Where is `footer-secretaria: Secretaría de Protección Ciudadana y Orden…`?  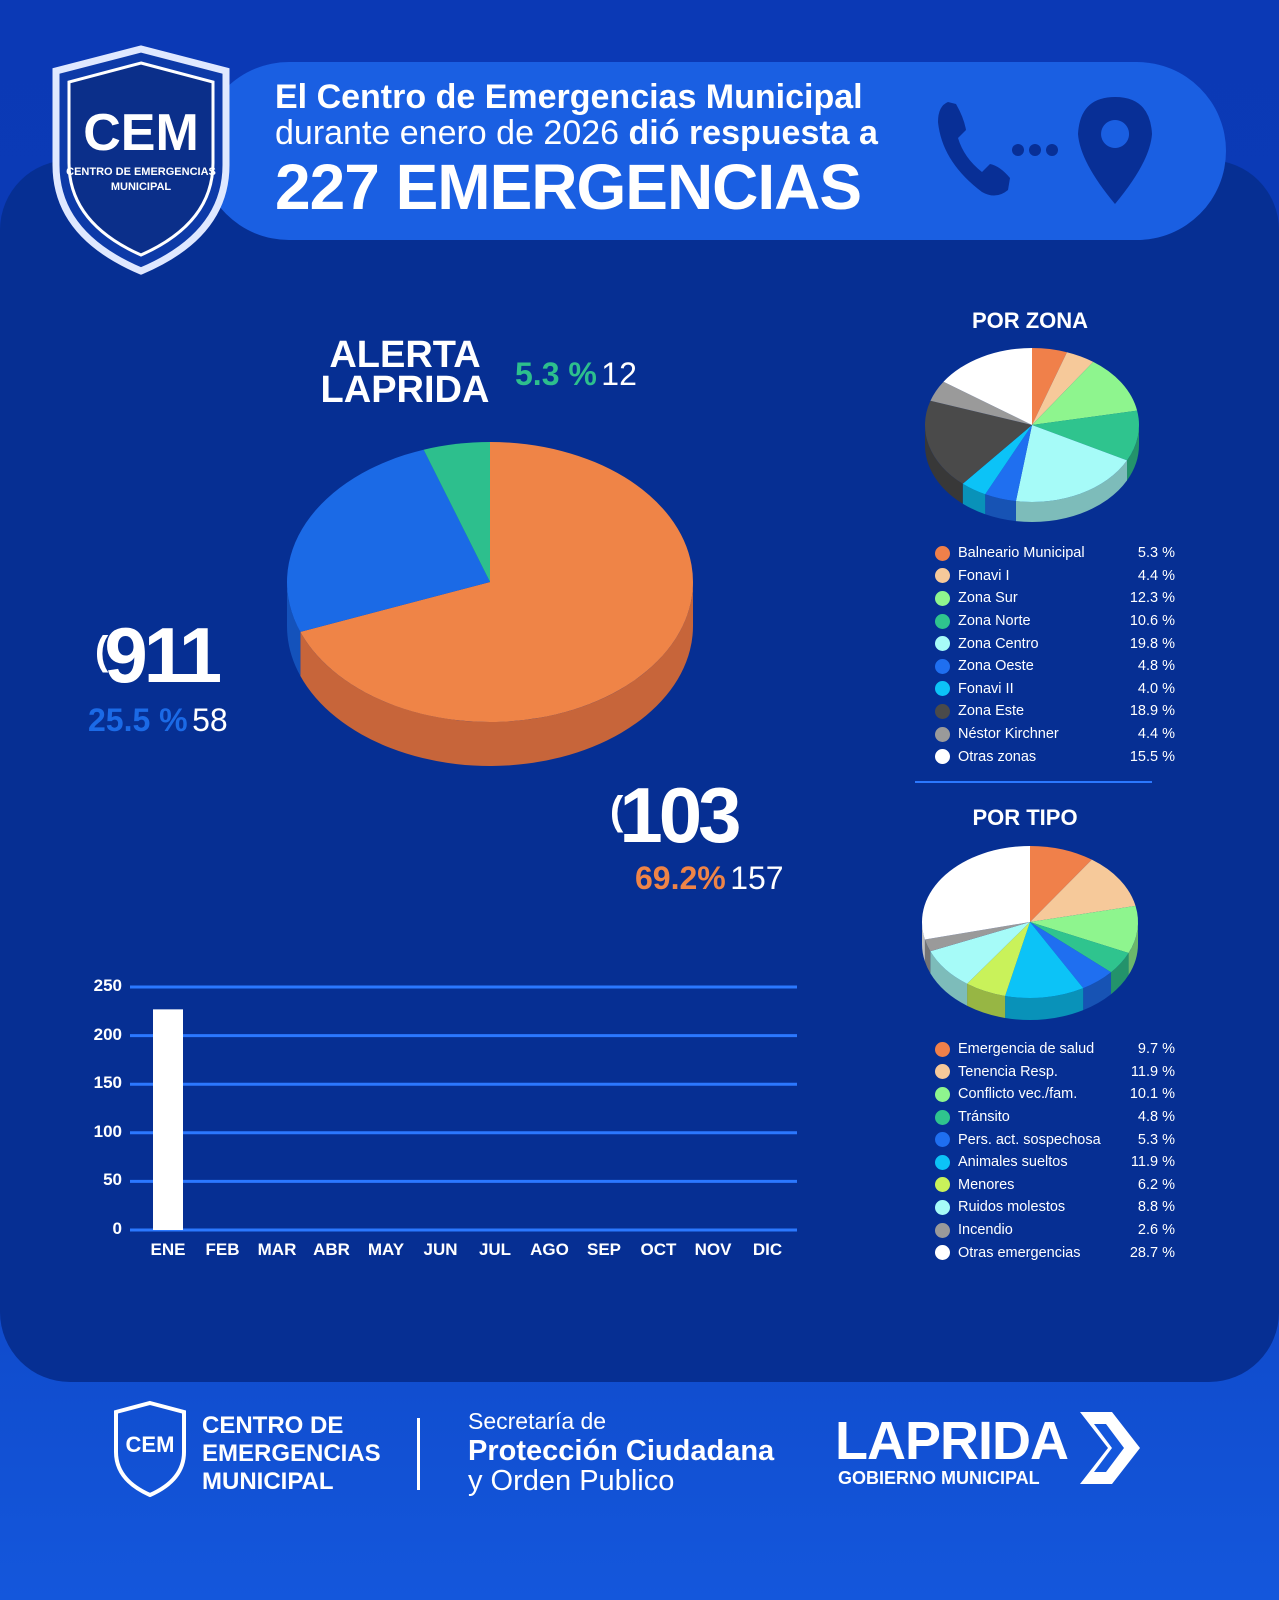 footer-secretaria: Secretaría de Protección Ciudadana y Orden… is located at coordinates (621, 1452).